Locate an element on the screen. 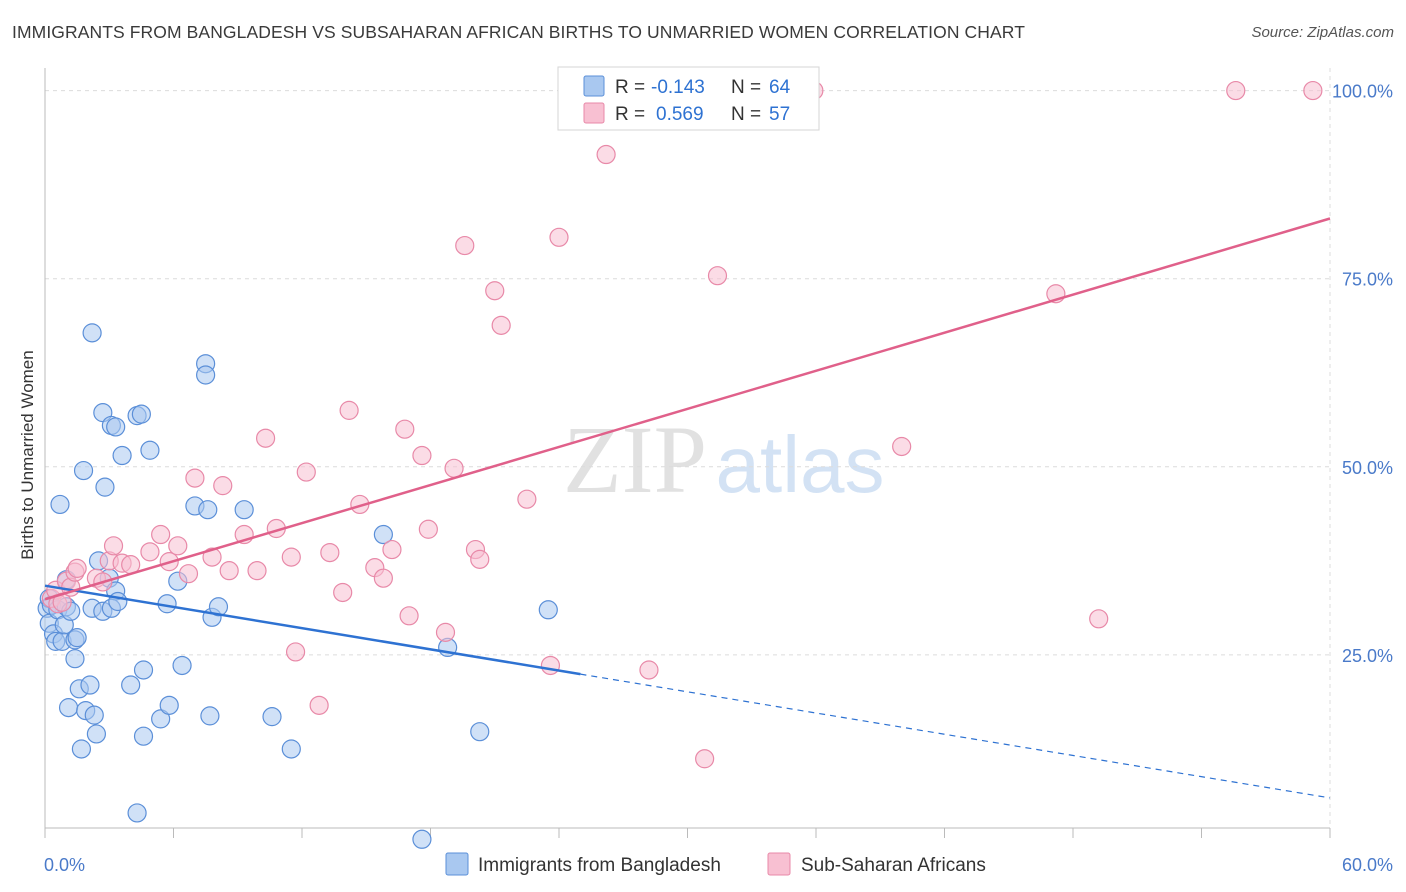  watermark-atlas: atlas is located at coordinates (800, 464).